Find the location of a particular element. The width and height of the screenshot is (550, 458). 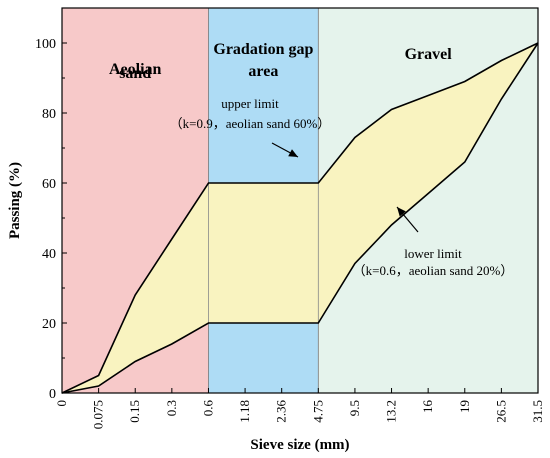

x-tick-label-6: 2.36 is located at coordinates (281, 411).